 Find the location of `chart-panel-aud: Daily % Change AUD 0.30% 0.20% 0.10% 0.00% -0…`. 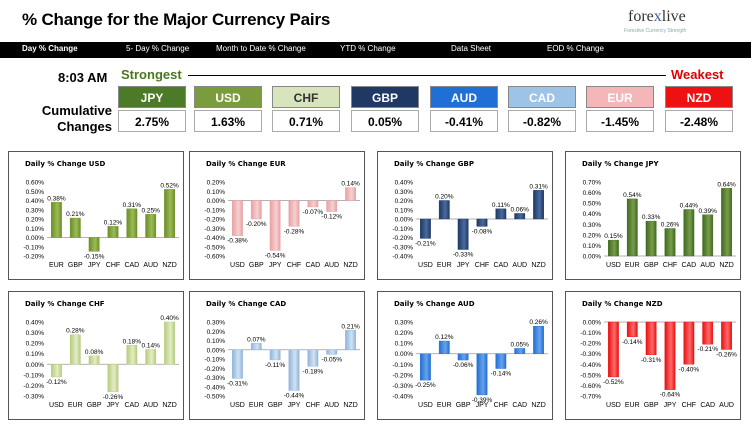

chart-panel-aud: Daily % Change AUD 0.30% 0.20% 0.10% 0.00% -0… is located at coordinates (465, 355).